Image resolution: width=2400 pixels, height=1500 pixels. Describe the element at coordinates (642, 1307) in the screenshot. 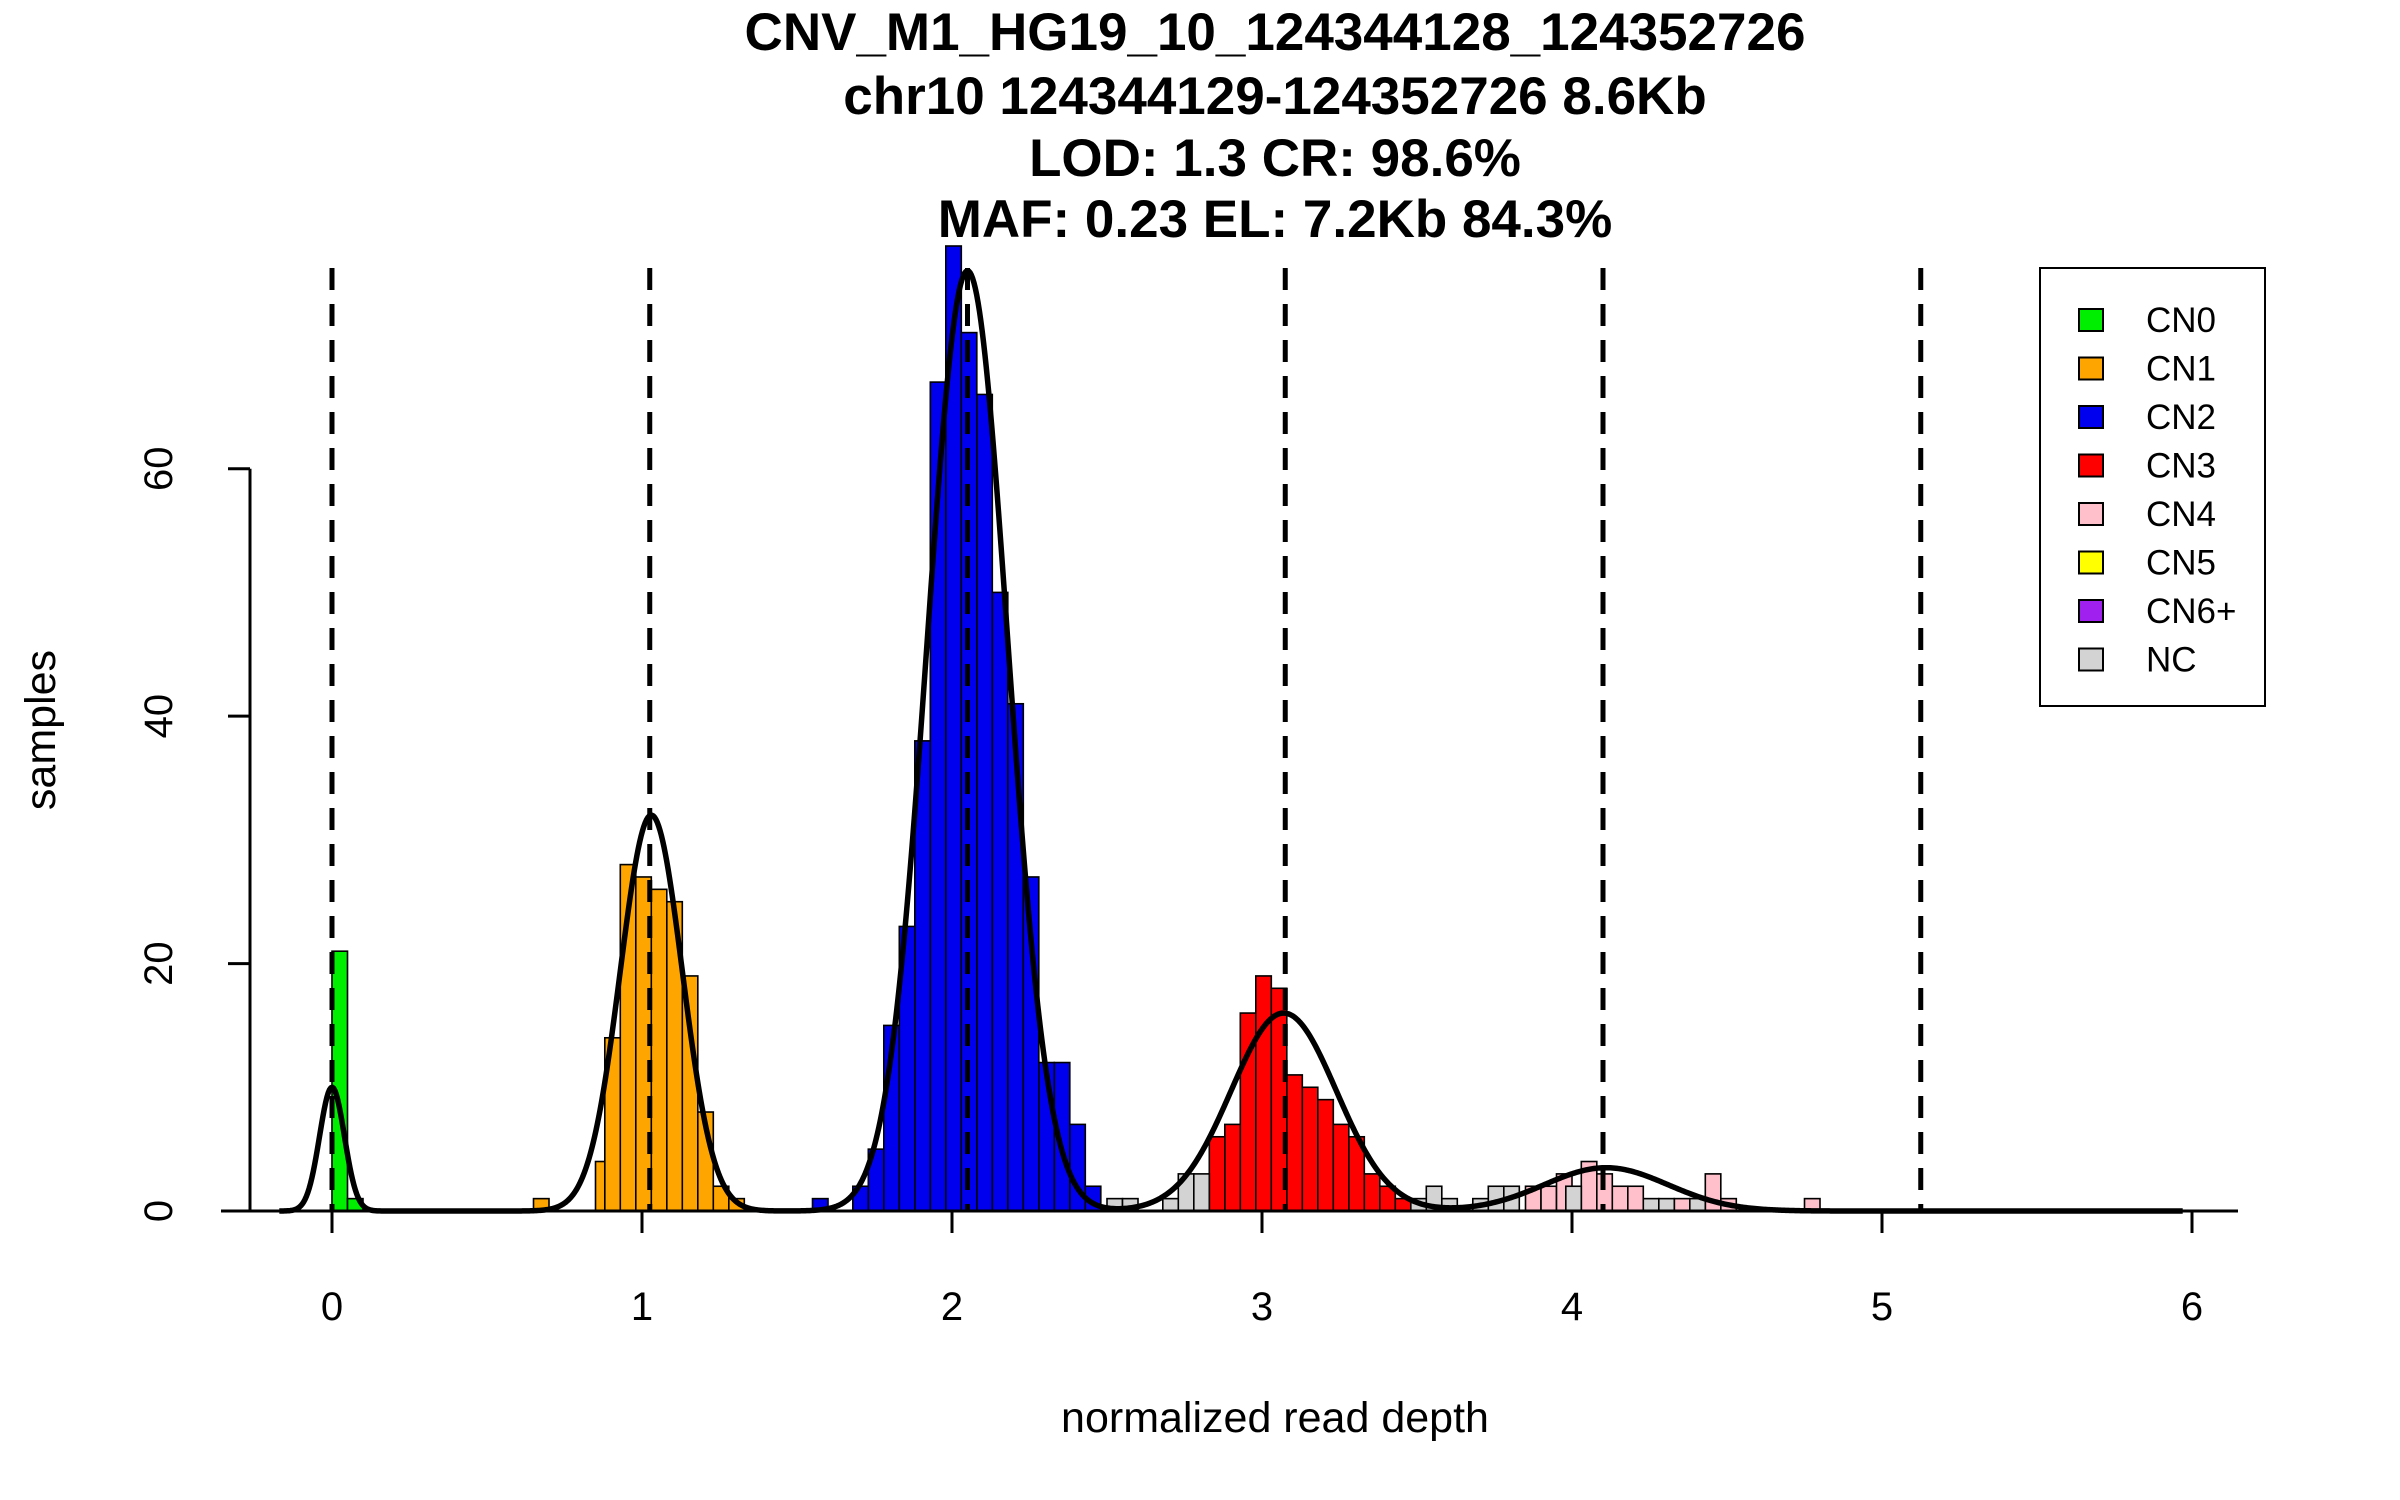

I see `x-tick-label-1: 1` at that location.